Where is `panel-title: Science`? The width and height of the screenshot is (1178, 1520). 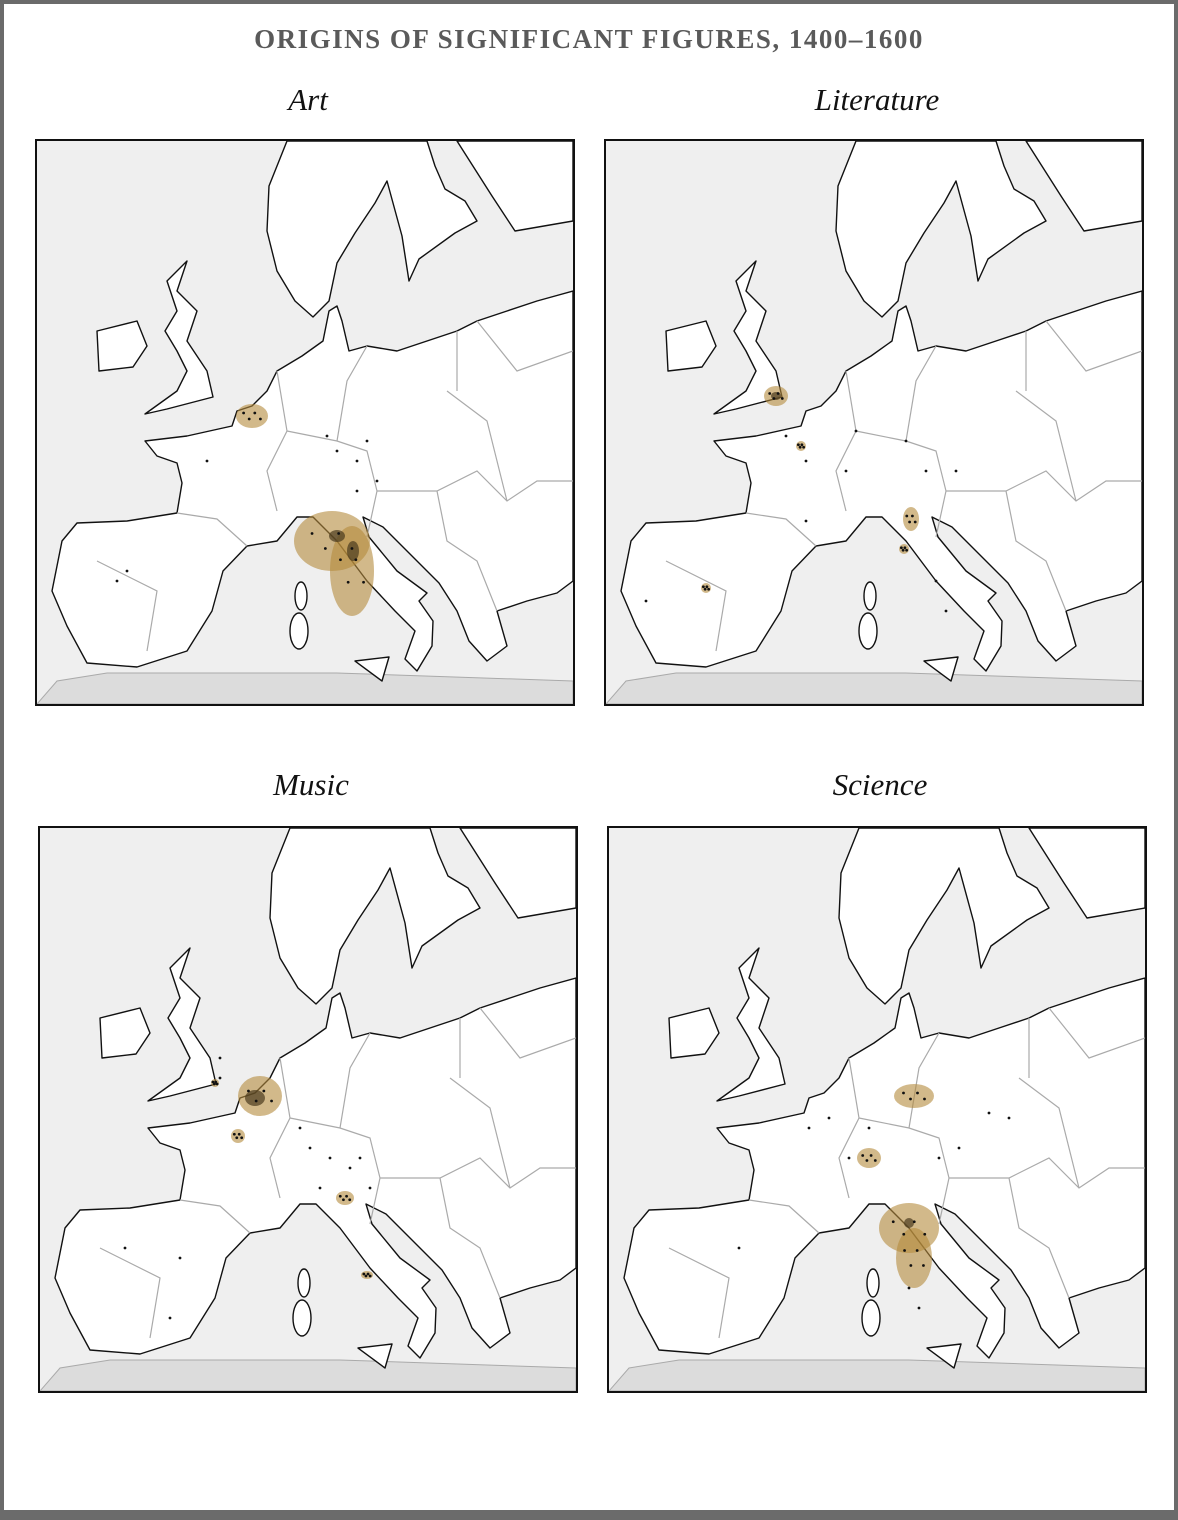
panel-title: Science is located at coordinates (880, 784).